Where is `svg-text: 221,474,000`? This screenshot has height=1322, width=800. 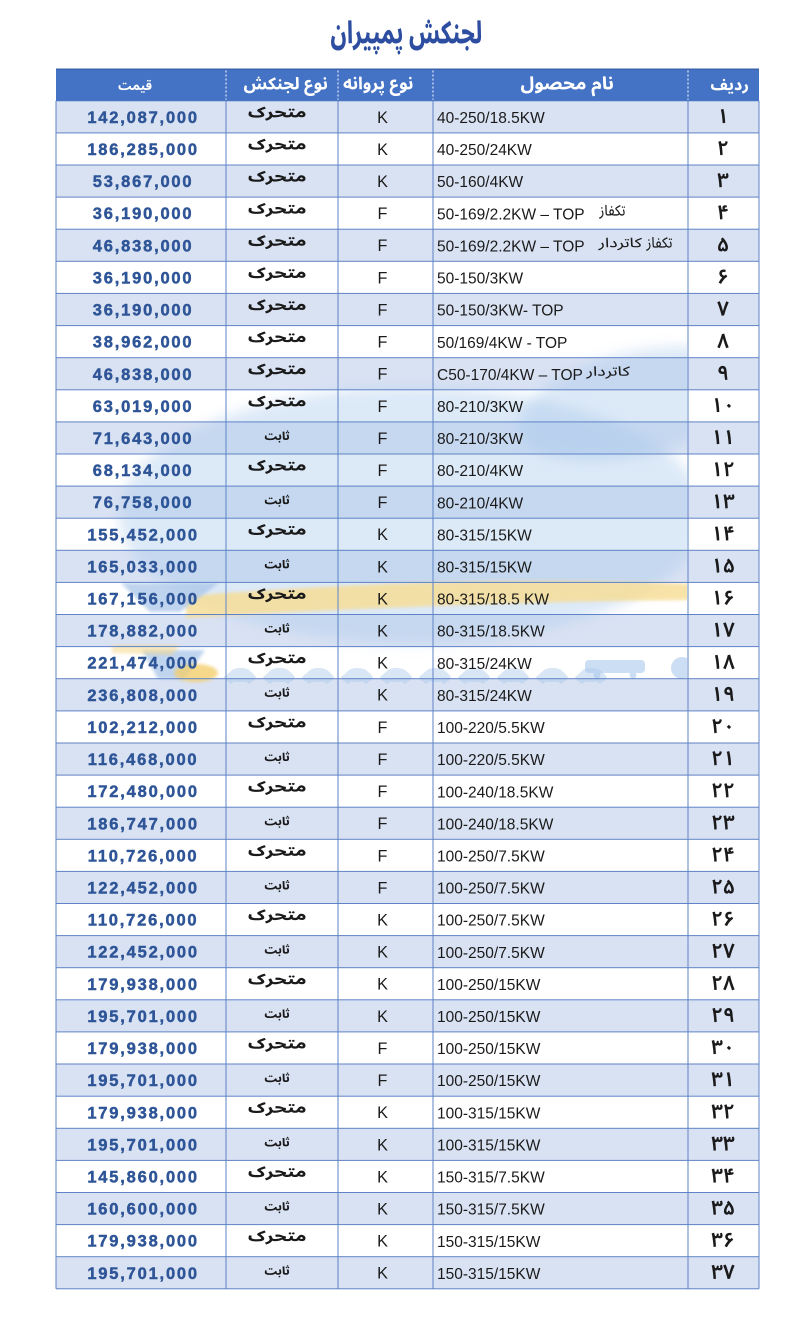 svg-text: 221,474,000 is located at coordinates (143, 664).